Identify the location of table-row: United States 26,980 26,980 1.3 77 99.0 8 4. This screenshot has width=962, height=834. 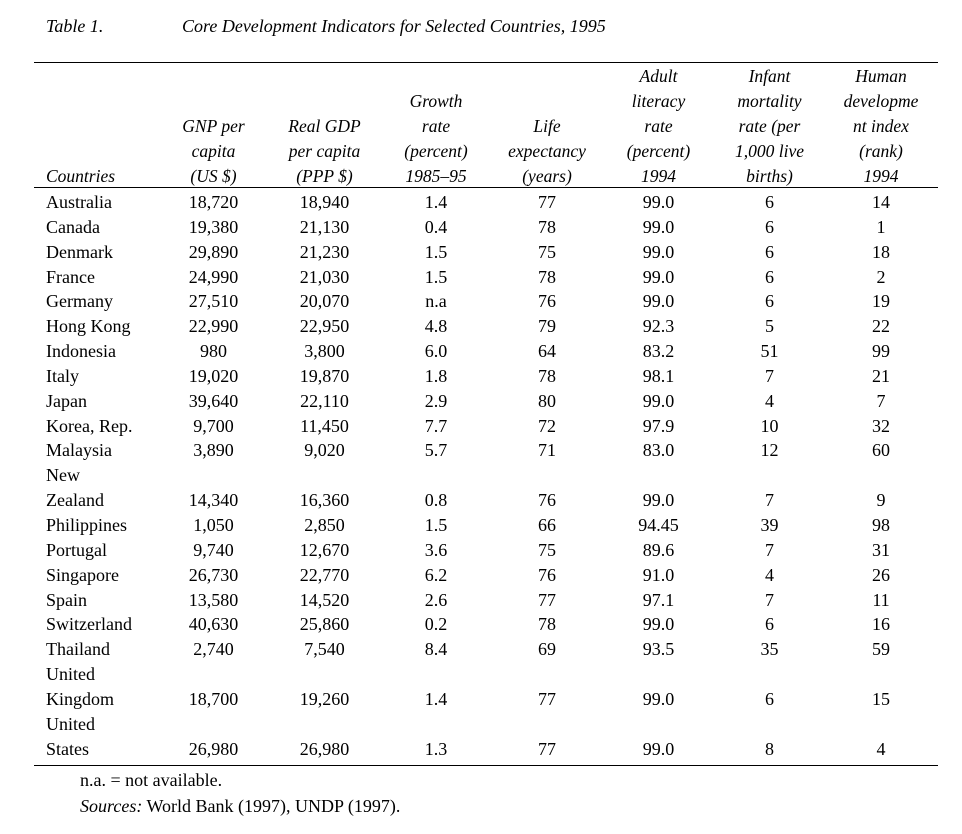
(486, 737).